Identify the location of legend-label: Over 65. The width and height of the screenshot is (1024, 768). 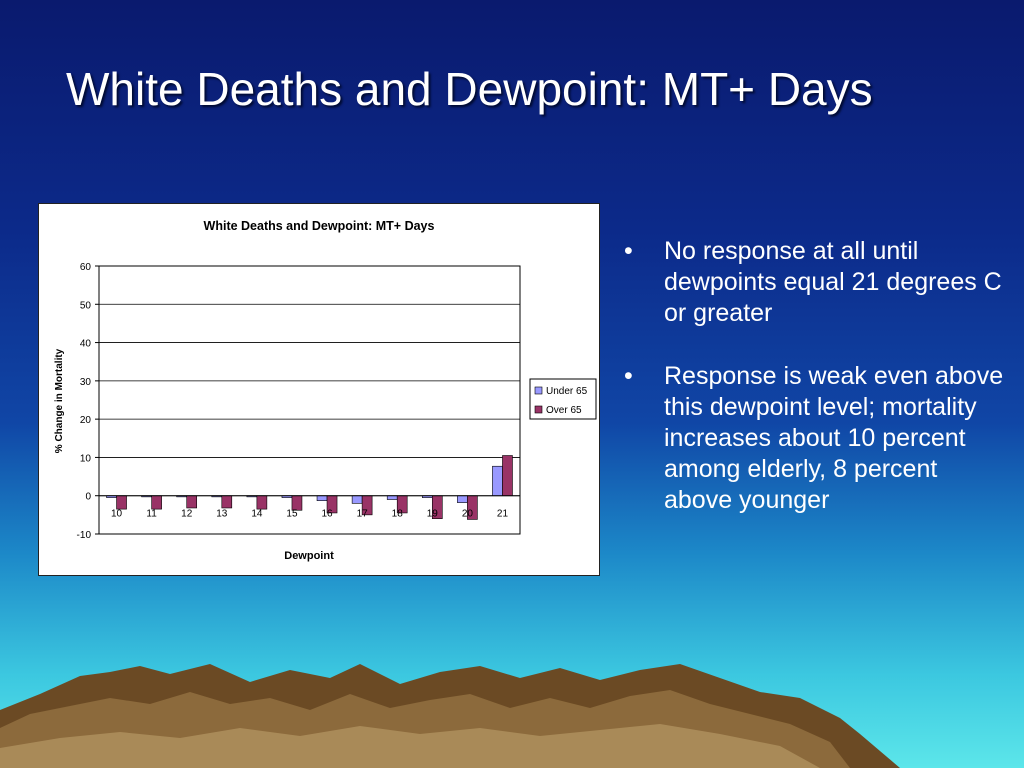
(564, 410).